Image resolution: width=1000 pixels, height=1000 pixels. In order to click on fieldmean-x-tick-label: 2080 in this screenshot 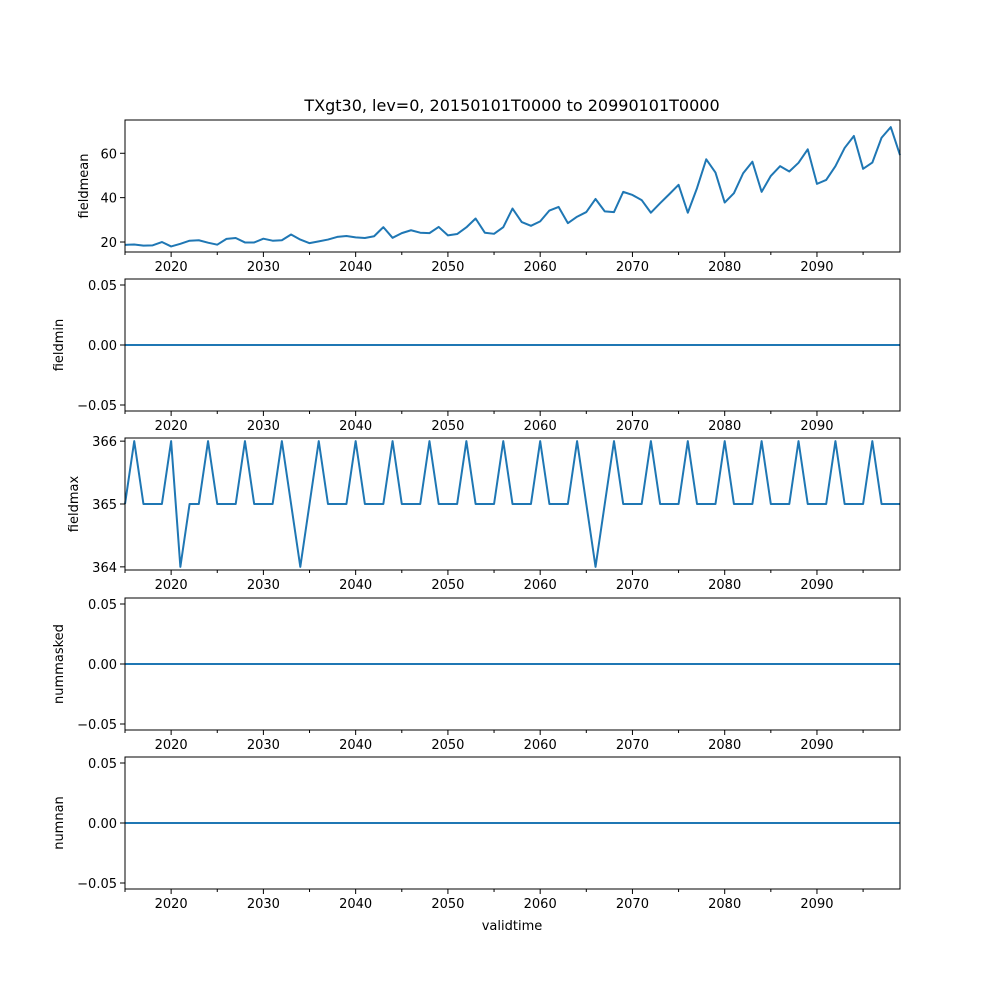, I will do `click(724, 267)`.